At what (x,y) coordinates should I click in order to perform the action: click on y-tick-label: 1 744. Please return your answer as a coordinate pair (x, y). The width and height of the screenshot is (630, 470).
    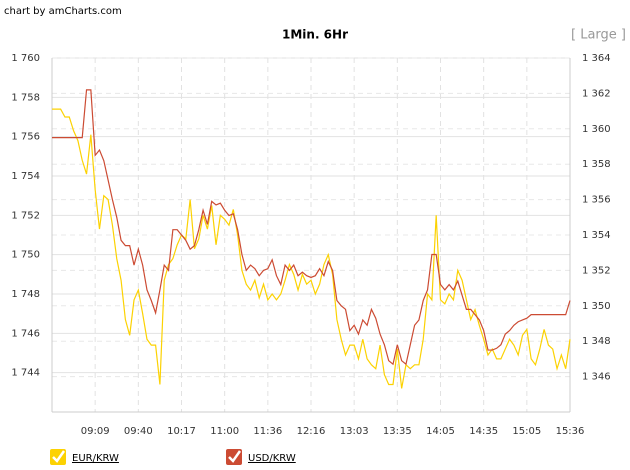
    Looking at the image, I should click on (25, 373).